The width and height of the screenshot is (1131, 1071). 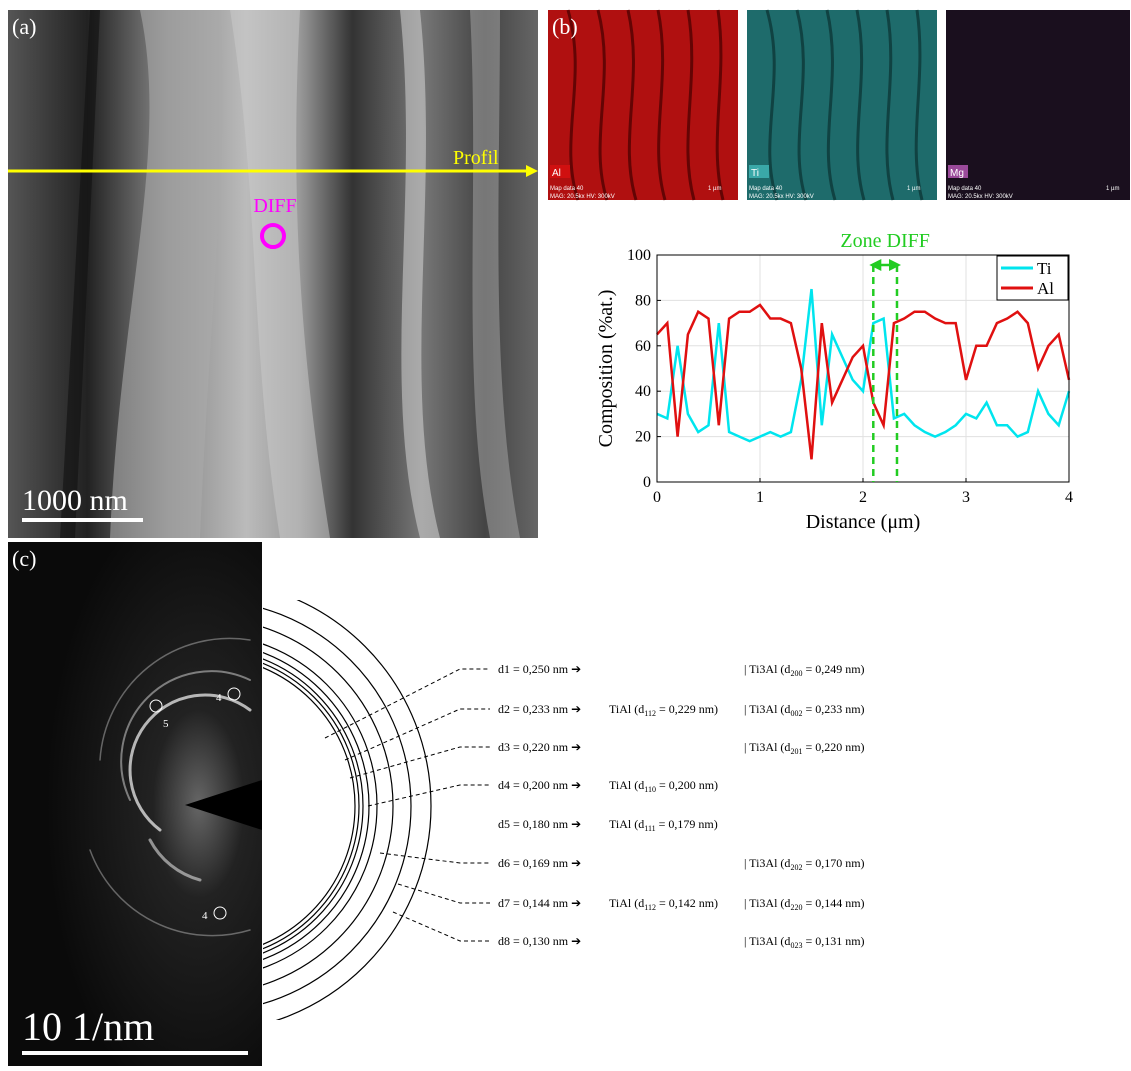 I want to click on y-tick-label: 60, so click(x=643, y=346).